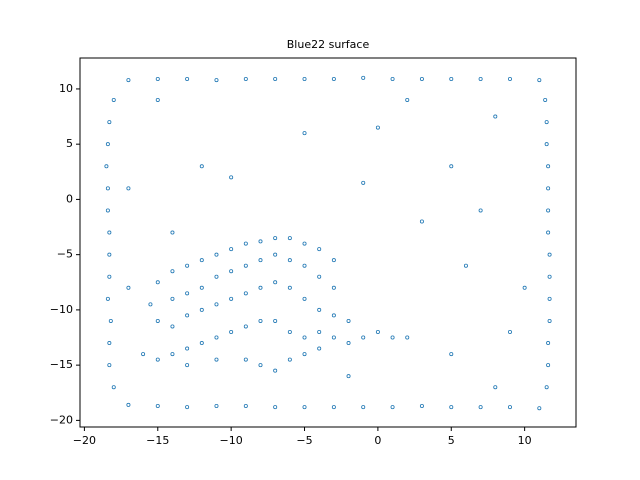 This screenshot has height=480, width=640. I want to click on x-tick-label: −20, so click(84, 440).